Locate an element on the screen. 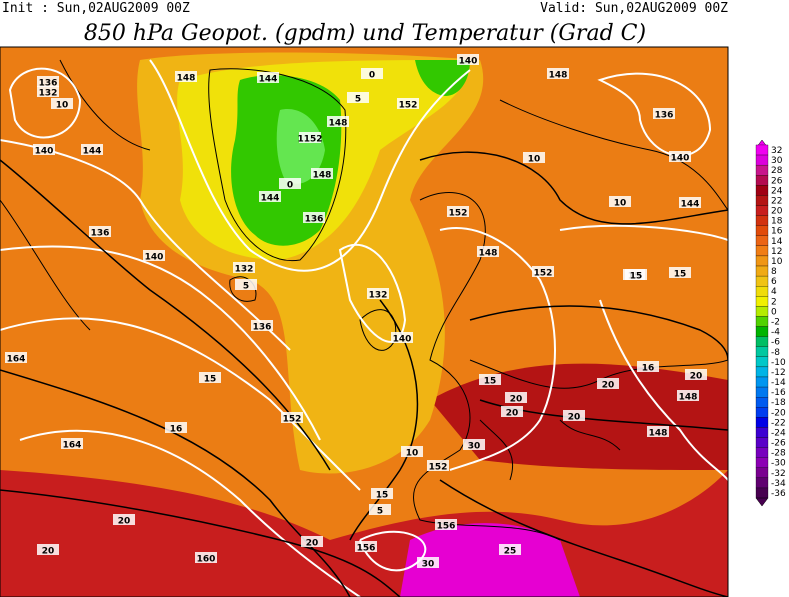 Image resolution: width=789 pixels, height=597 pixels. contour-label: 164 is located at coordinates (72, 446).